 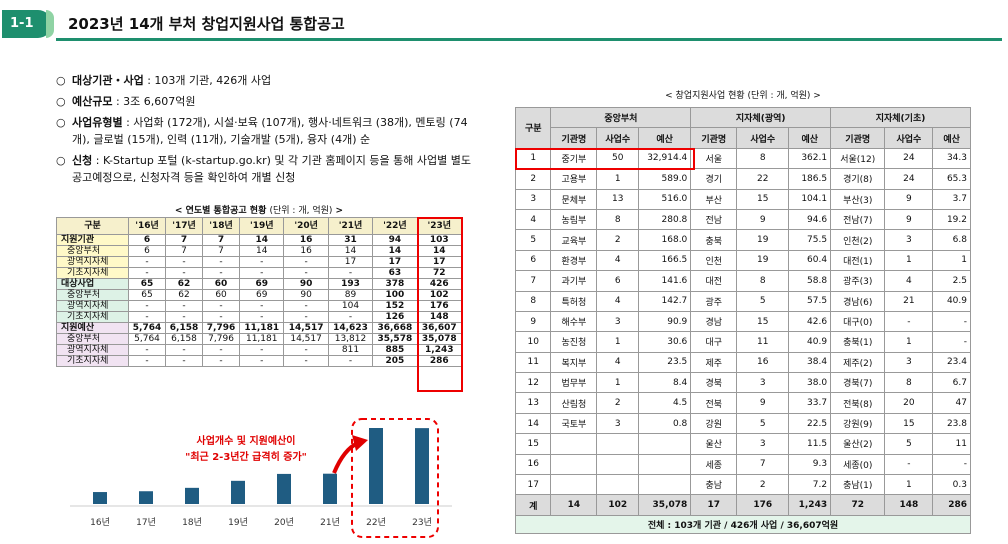 I want to click on table-cell: 2.5, so click(x=951, y=281).